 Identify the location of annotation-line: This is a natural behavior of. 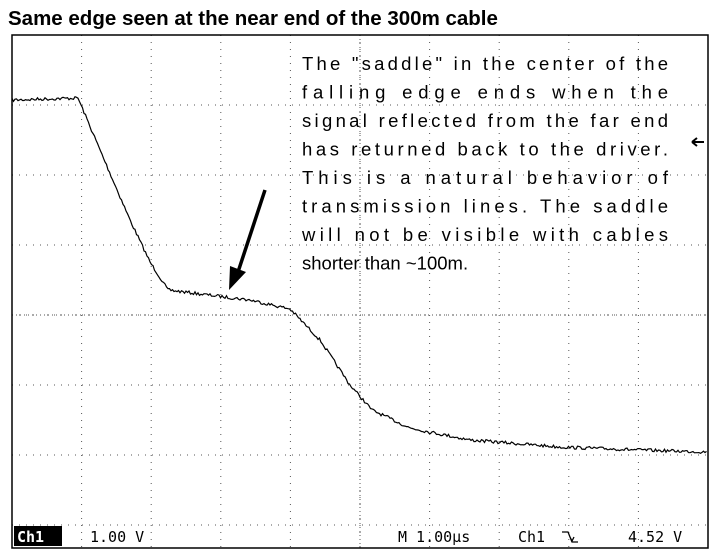
(485, 177).